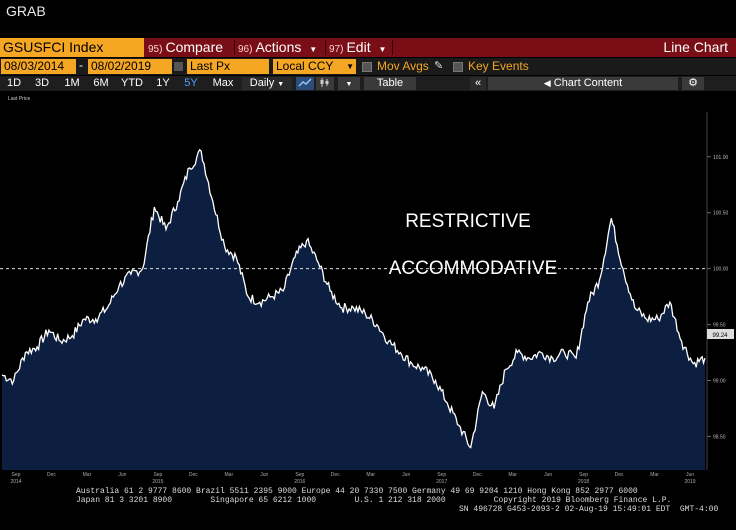 This screenshot has height=530, width=736. I want to click on end-date-input: 08/02/2019, so click(130, 66).